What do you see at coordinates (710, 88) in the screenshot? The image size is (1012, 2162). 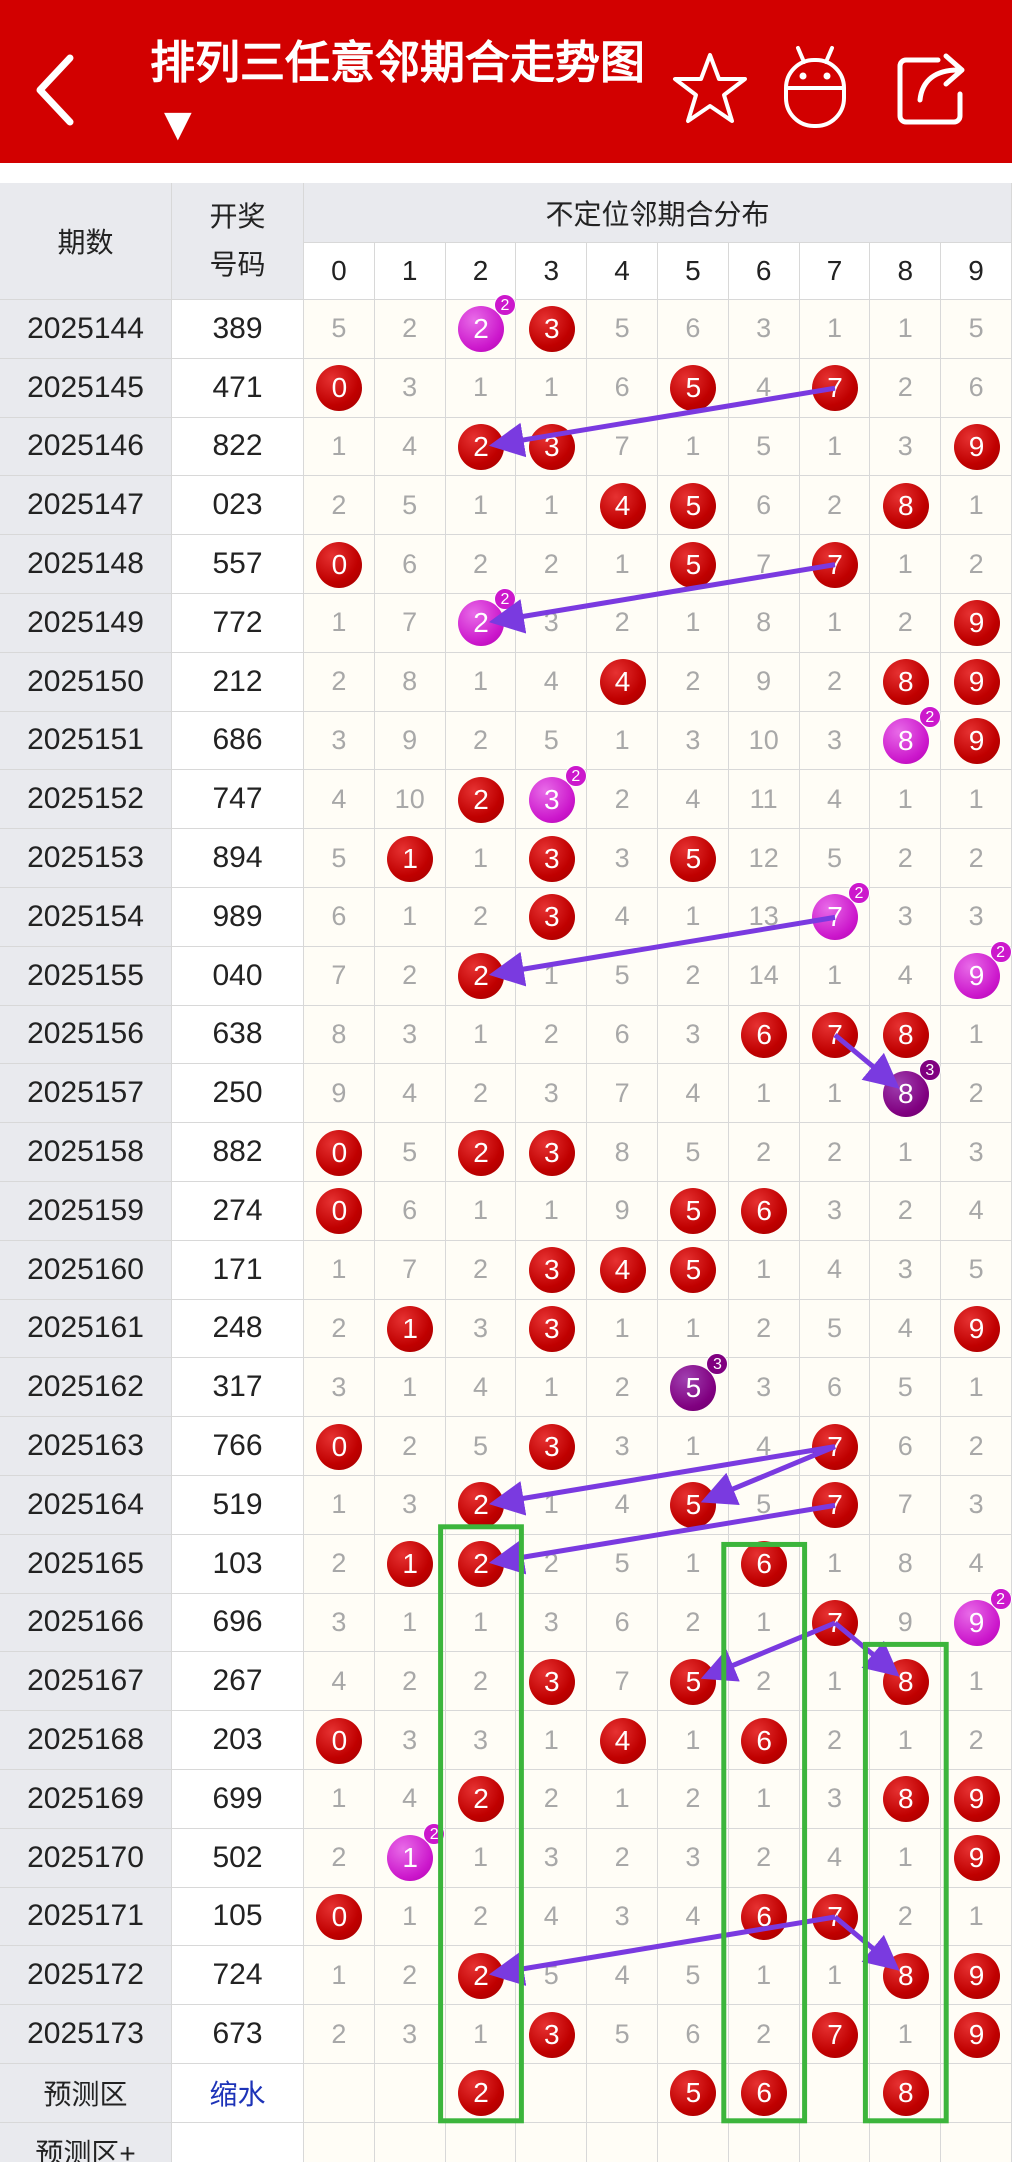 I see `star-icon` at bounding box center [710, 88].